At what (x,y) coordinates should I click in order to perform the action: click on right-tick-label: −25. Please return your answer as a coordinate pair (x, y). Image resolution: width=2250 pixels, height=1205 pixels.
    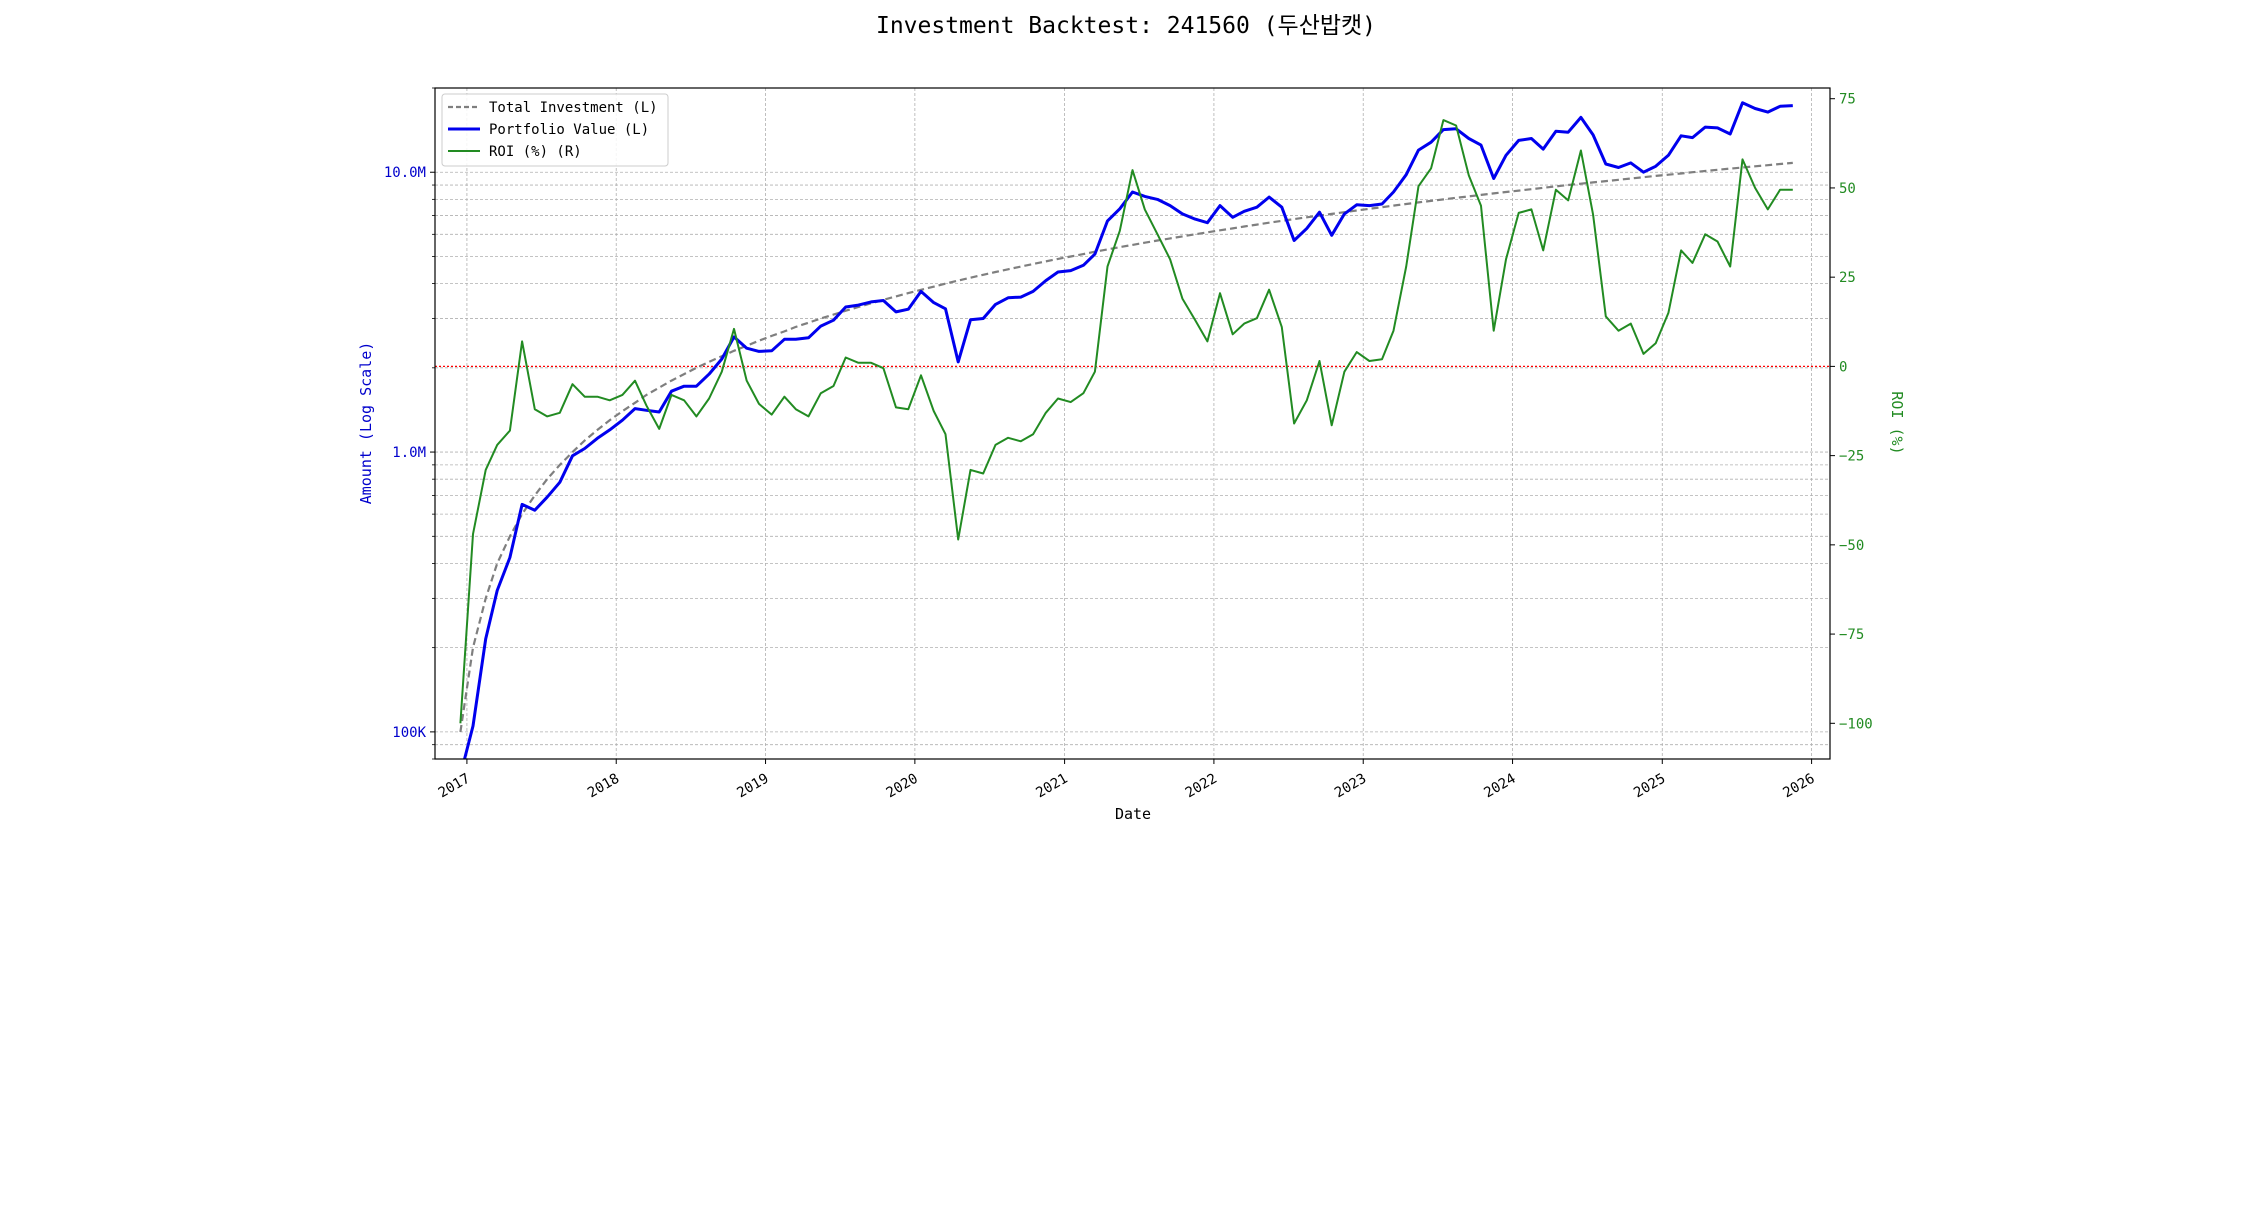
    Looking at the image, I should click on (1851, 457).